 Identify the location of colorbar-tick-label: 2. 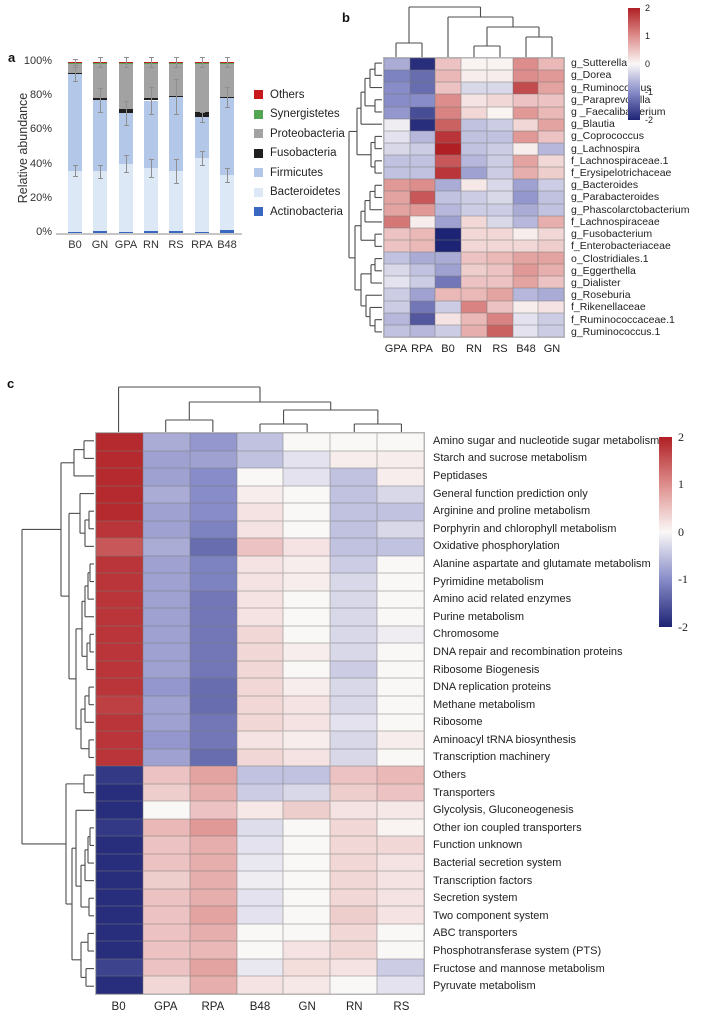
(681, 436).